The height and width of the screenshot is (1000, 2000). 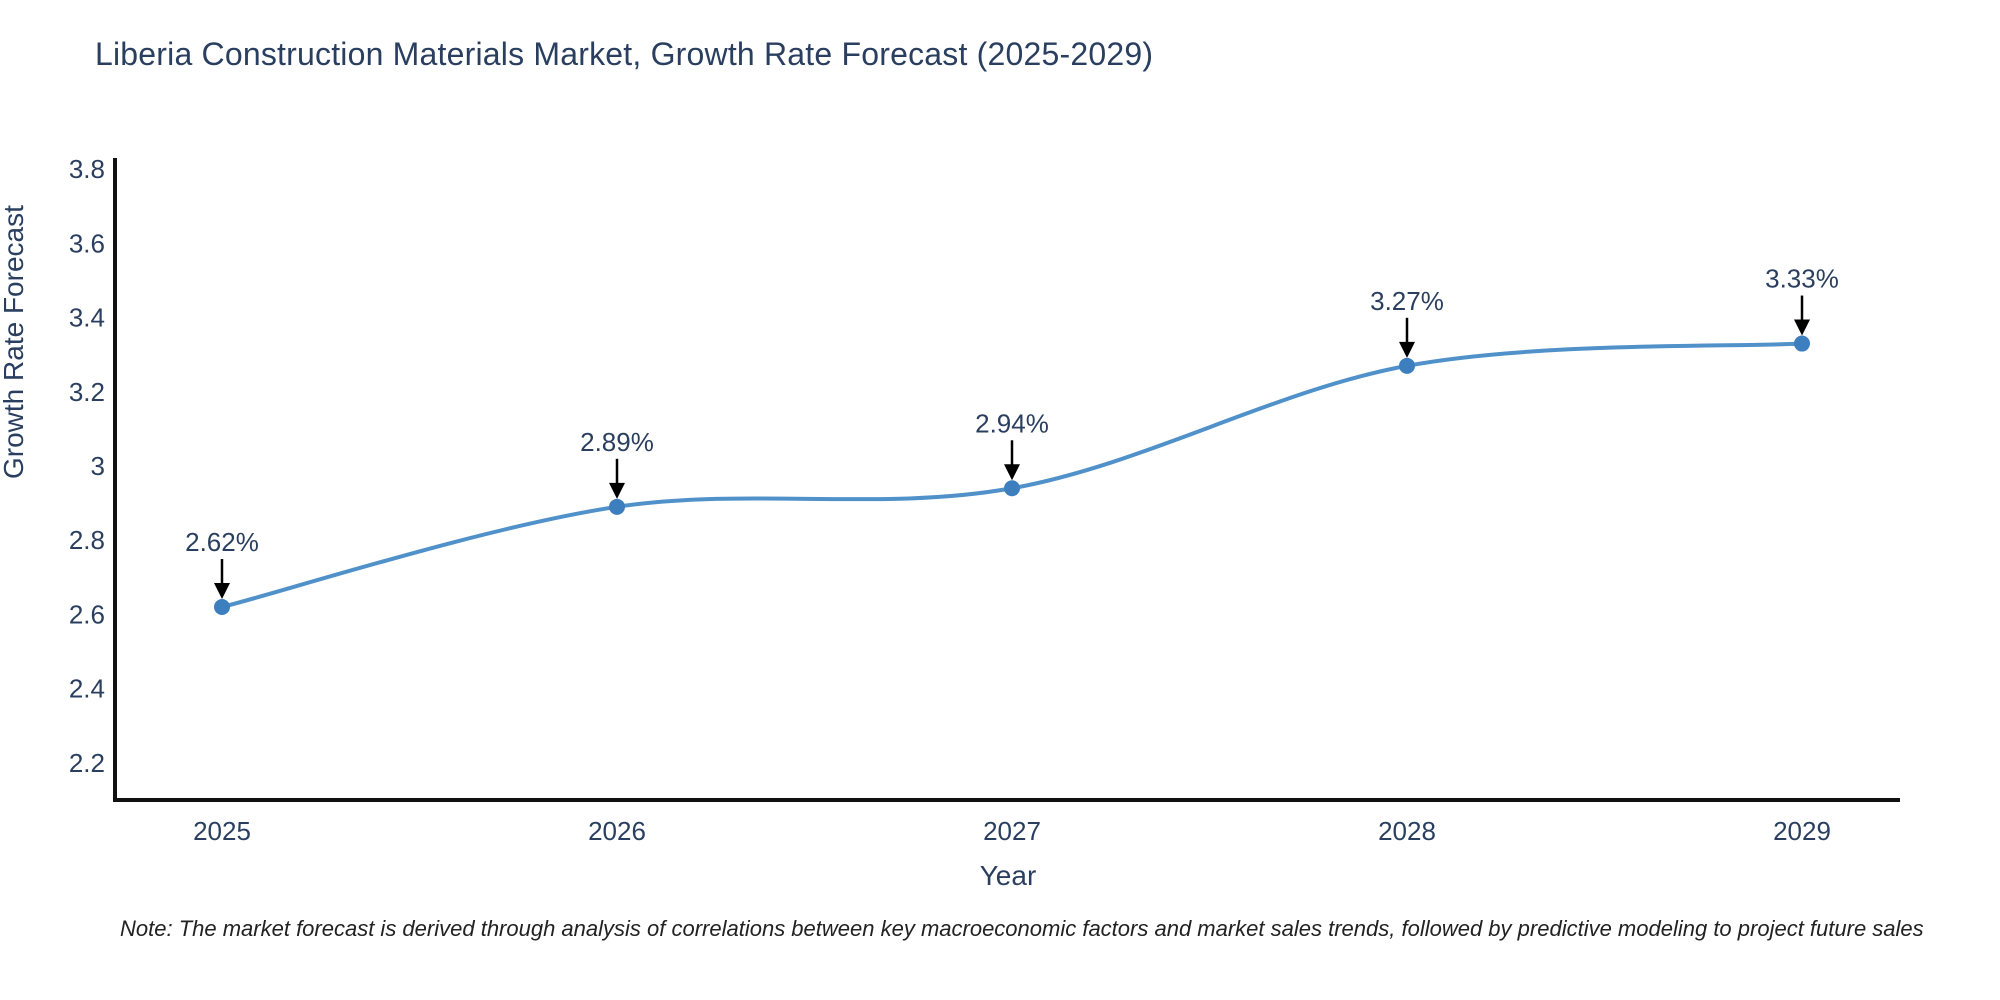 I want to click on y-tick-label: 2.4, so click(x=87, y=689).